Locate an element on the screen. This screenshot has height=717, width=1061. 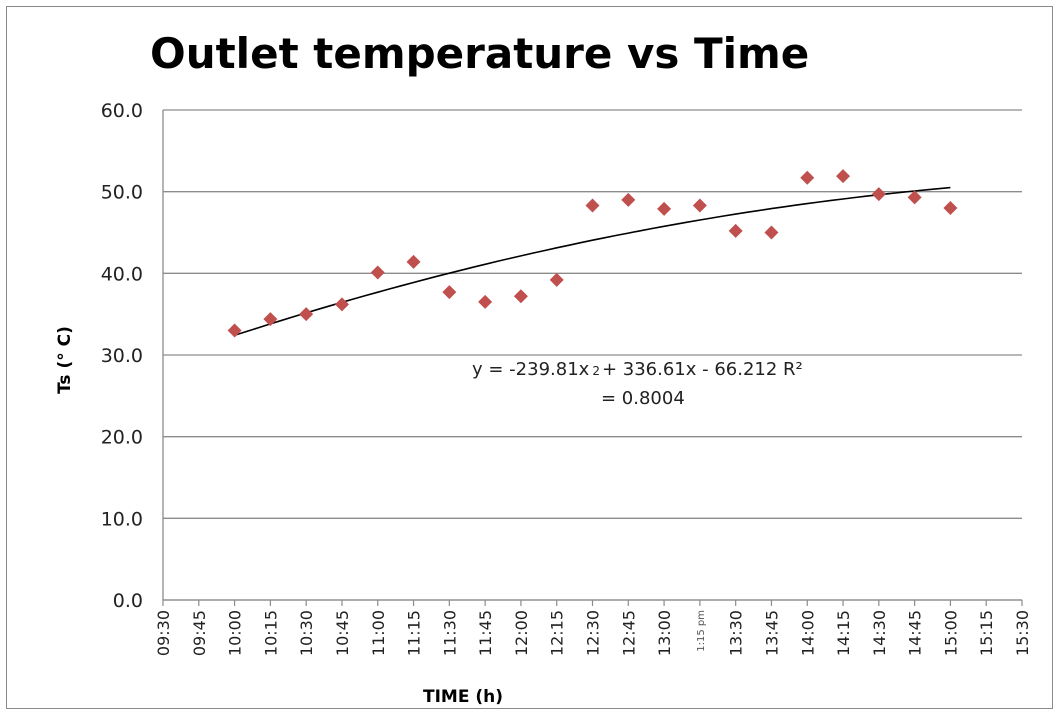
trendline-equation: y = -239.81x 2 + 336.61x - 66.212 R² is located at coordinates (637, 369).